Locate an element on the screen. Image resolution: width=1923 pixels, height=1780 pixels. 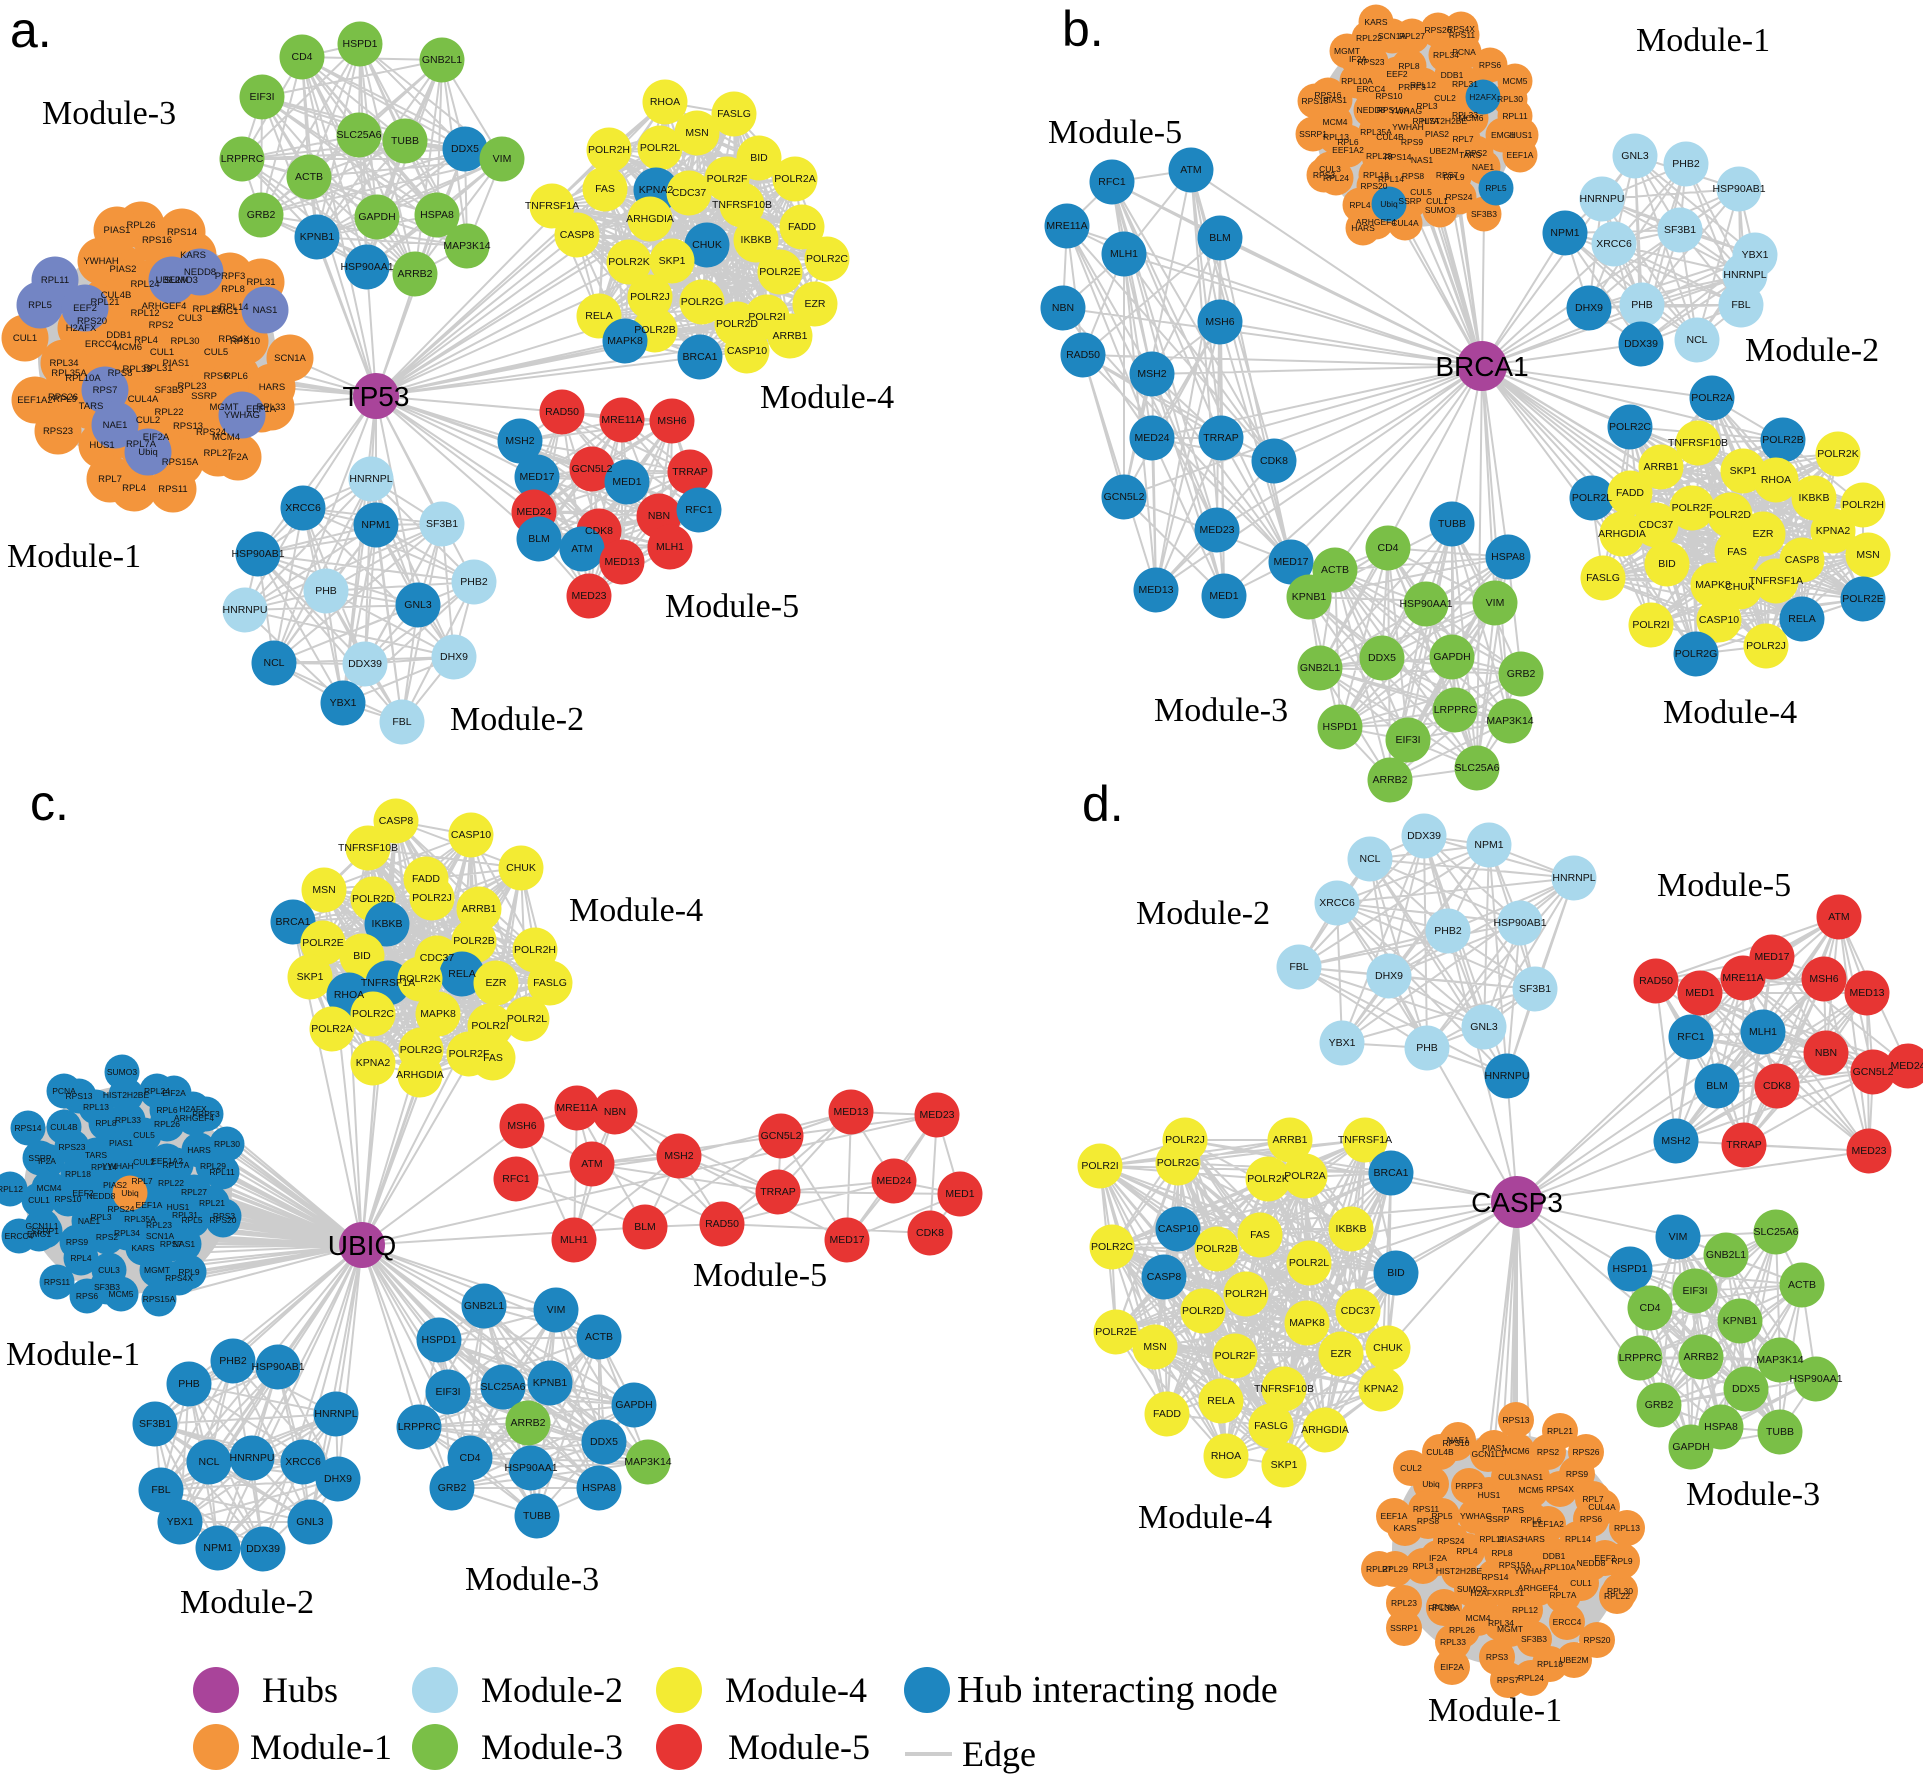
svg-text: RPS8 is located at coordinates (1413, 176).